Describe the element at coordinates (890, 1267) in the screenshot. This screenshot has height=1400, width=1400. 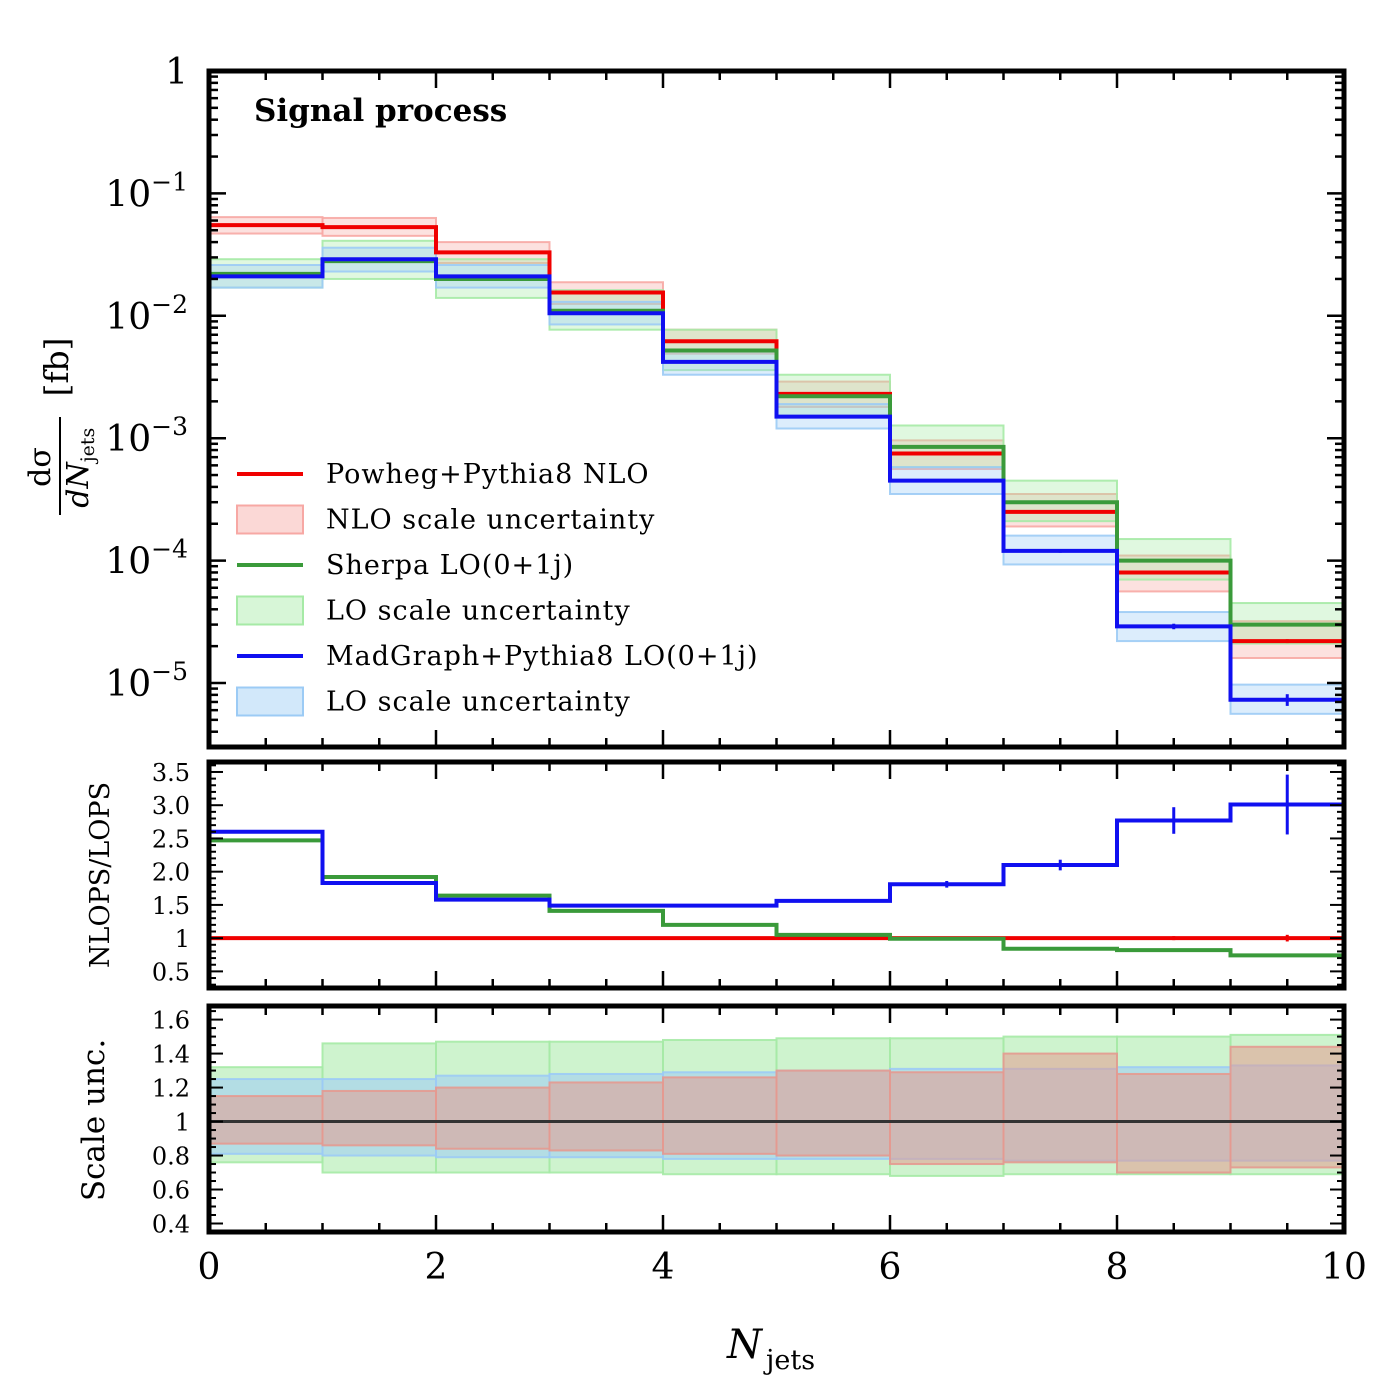
I see `x-tick-label: 6` at that location.